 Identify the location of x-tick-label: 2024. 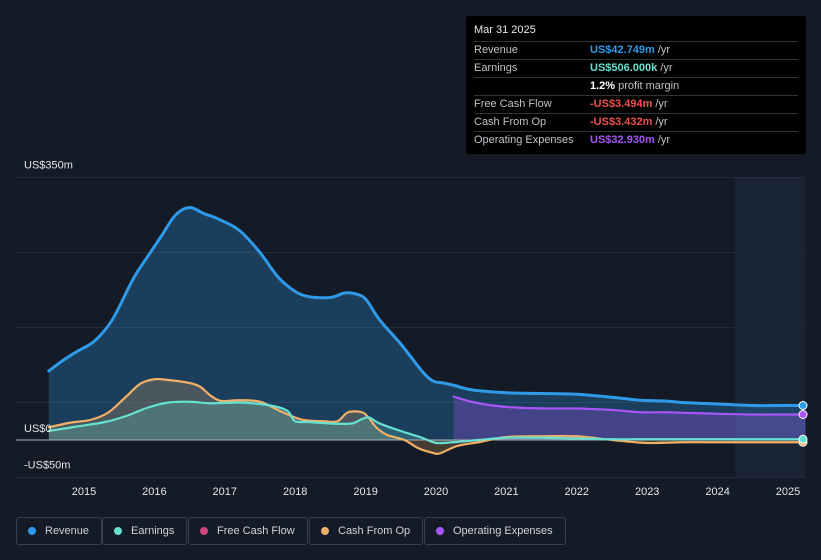
(717, 492).